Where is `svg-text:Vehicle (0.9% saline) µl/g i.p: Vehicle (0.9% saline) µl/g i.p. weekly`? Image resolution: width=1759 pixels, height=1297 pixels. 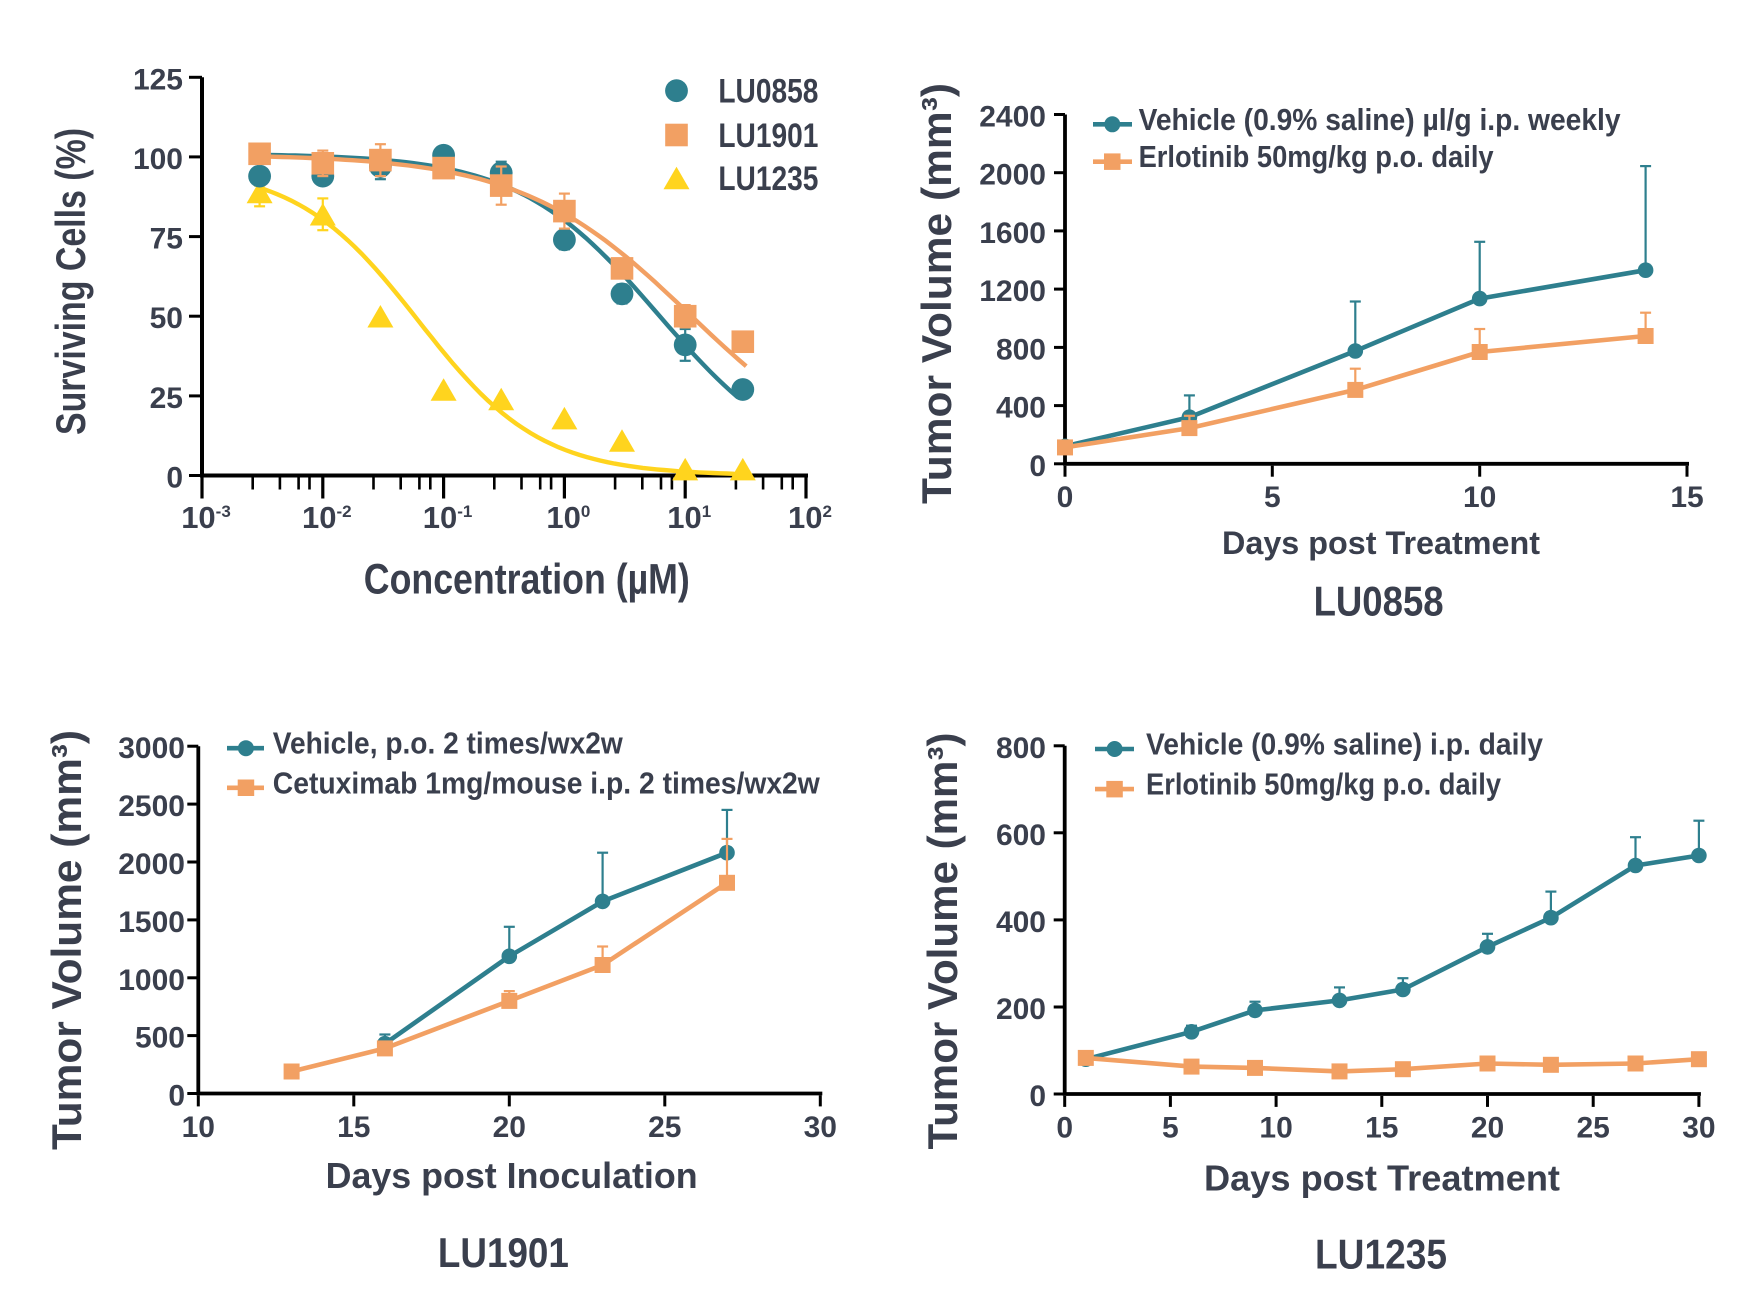
svg-text:Vehicle (0.9% saline) µl/g i.p: Vehicle (0.9% saline) µl/g i.p. weekly is located at coordinates (1380, 119).